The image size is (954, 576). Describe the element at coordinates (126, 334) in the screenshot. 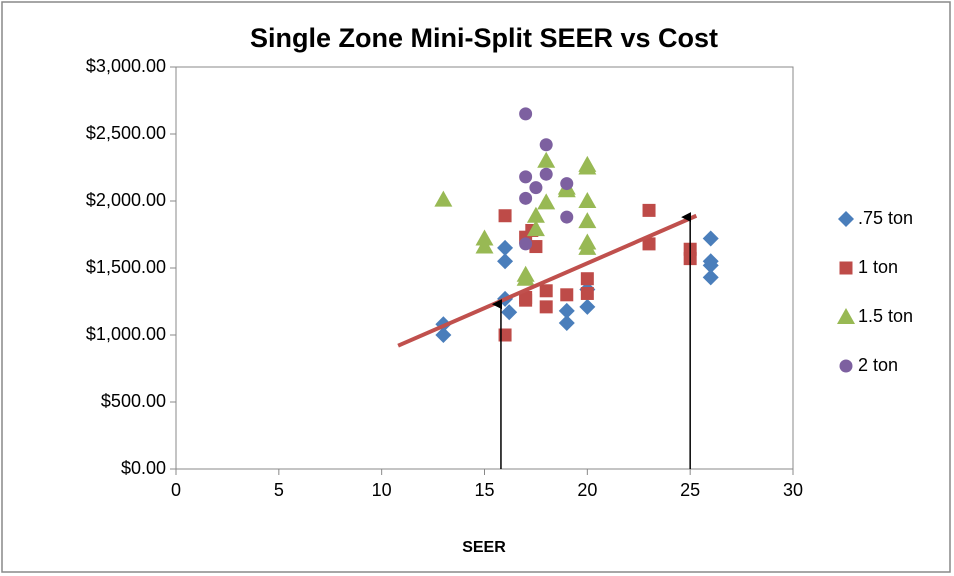

I see `y-tick-label: $1,000.00` at that location.